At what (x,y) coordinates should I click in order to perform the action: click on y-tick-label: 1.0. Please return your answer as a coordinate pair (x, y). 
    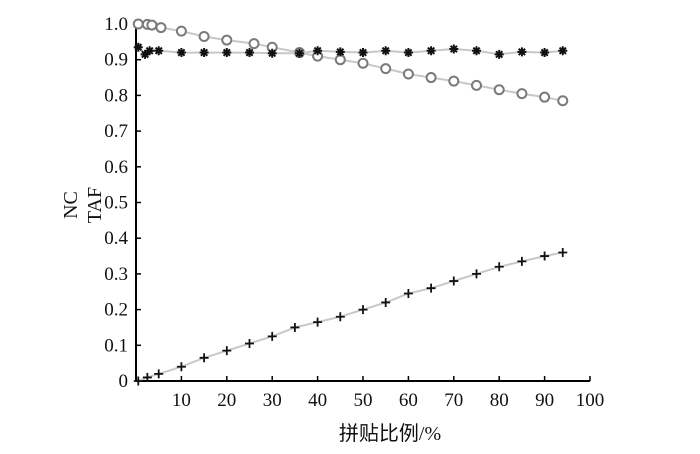
    Looking at the image, I should click on (116, 24).